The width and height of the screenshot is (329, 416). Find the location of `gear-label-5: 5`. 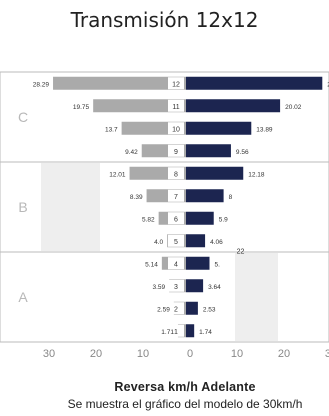

gear-label-5: 5 is located at coordinates (176, 242).